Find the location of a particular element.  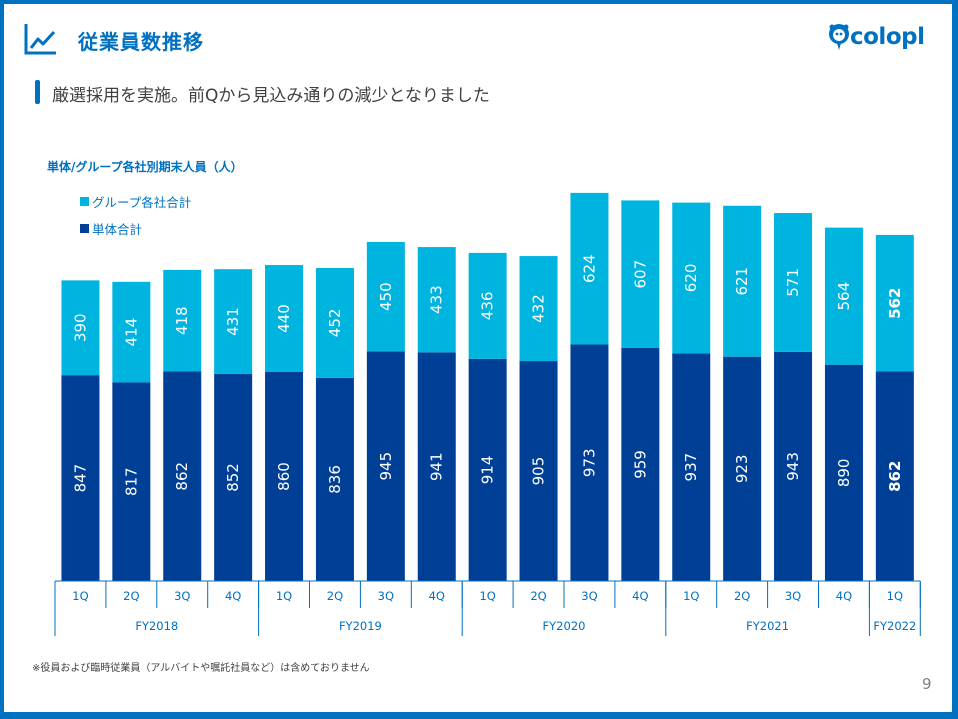

data-label-group: 433 is located at coordinates (437, 299).